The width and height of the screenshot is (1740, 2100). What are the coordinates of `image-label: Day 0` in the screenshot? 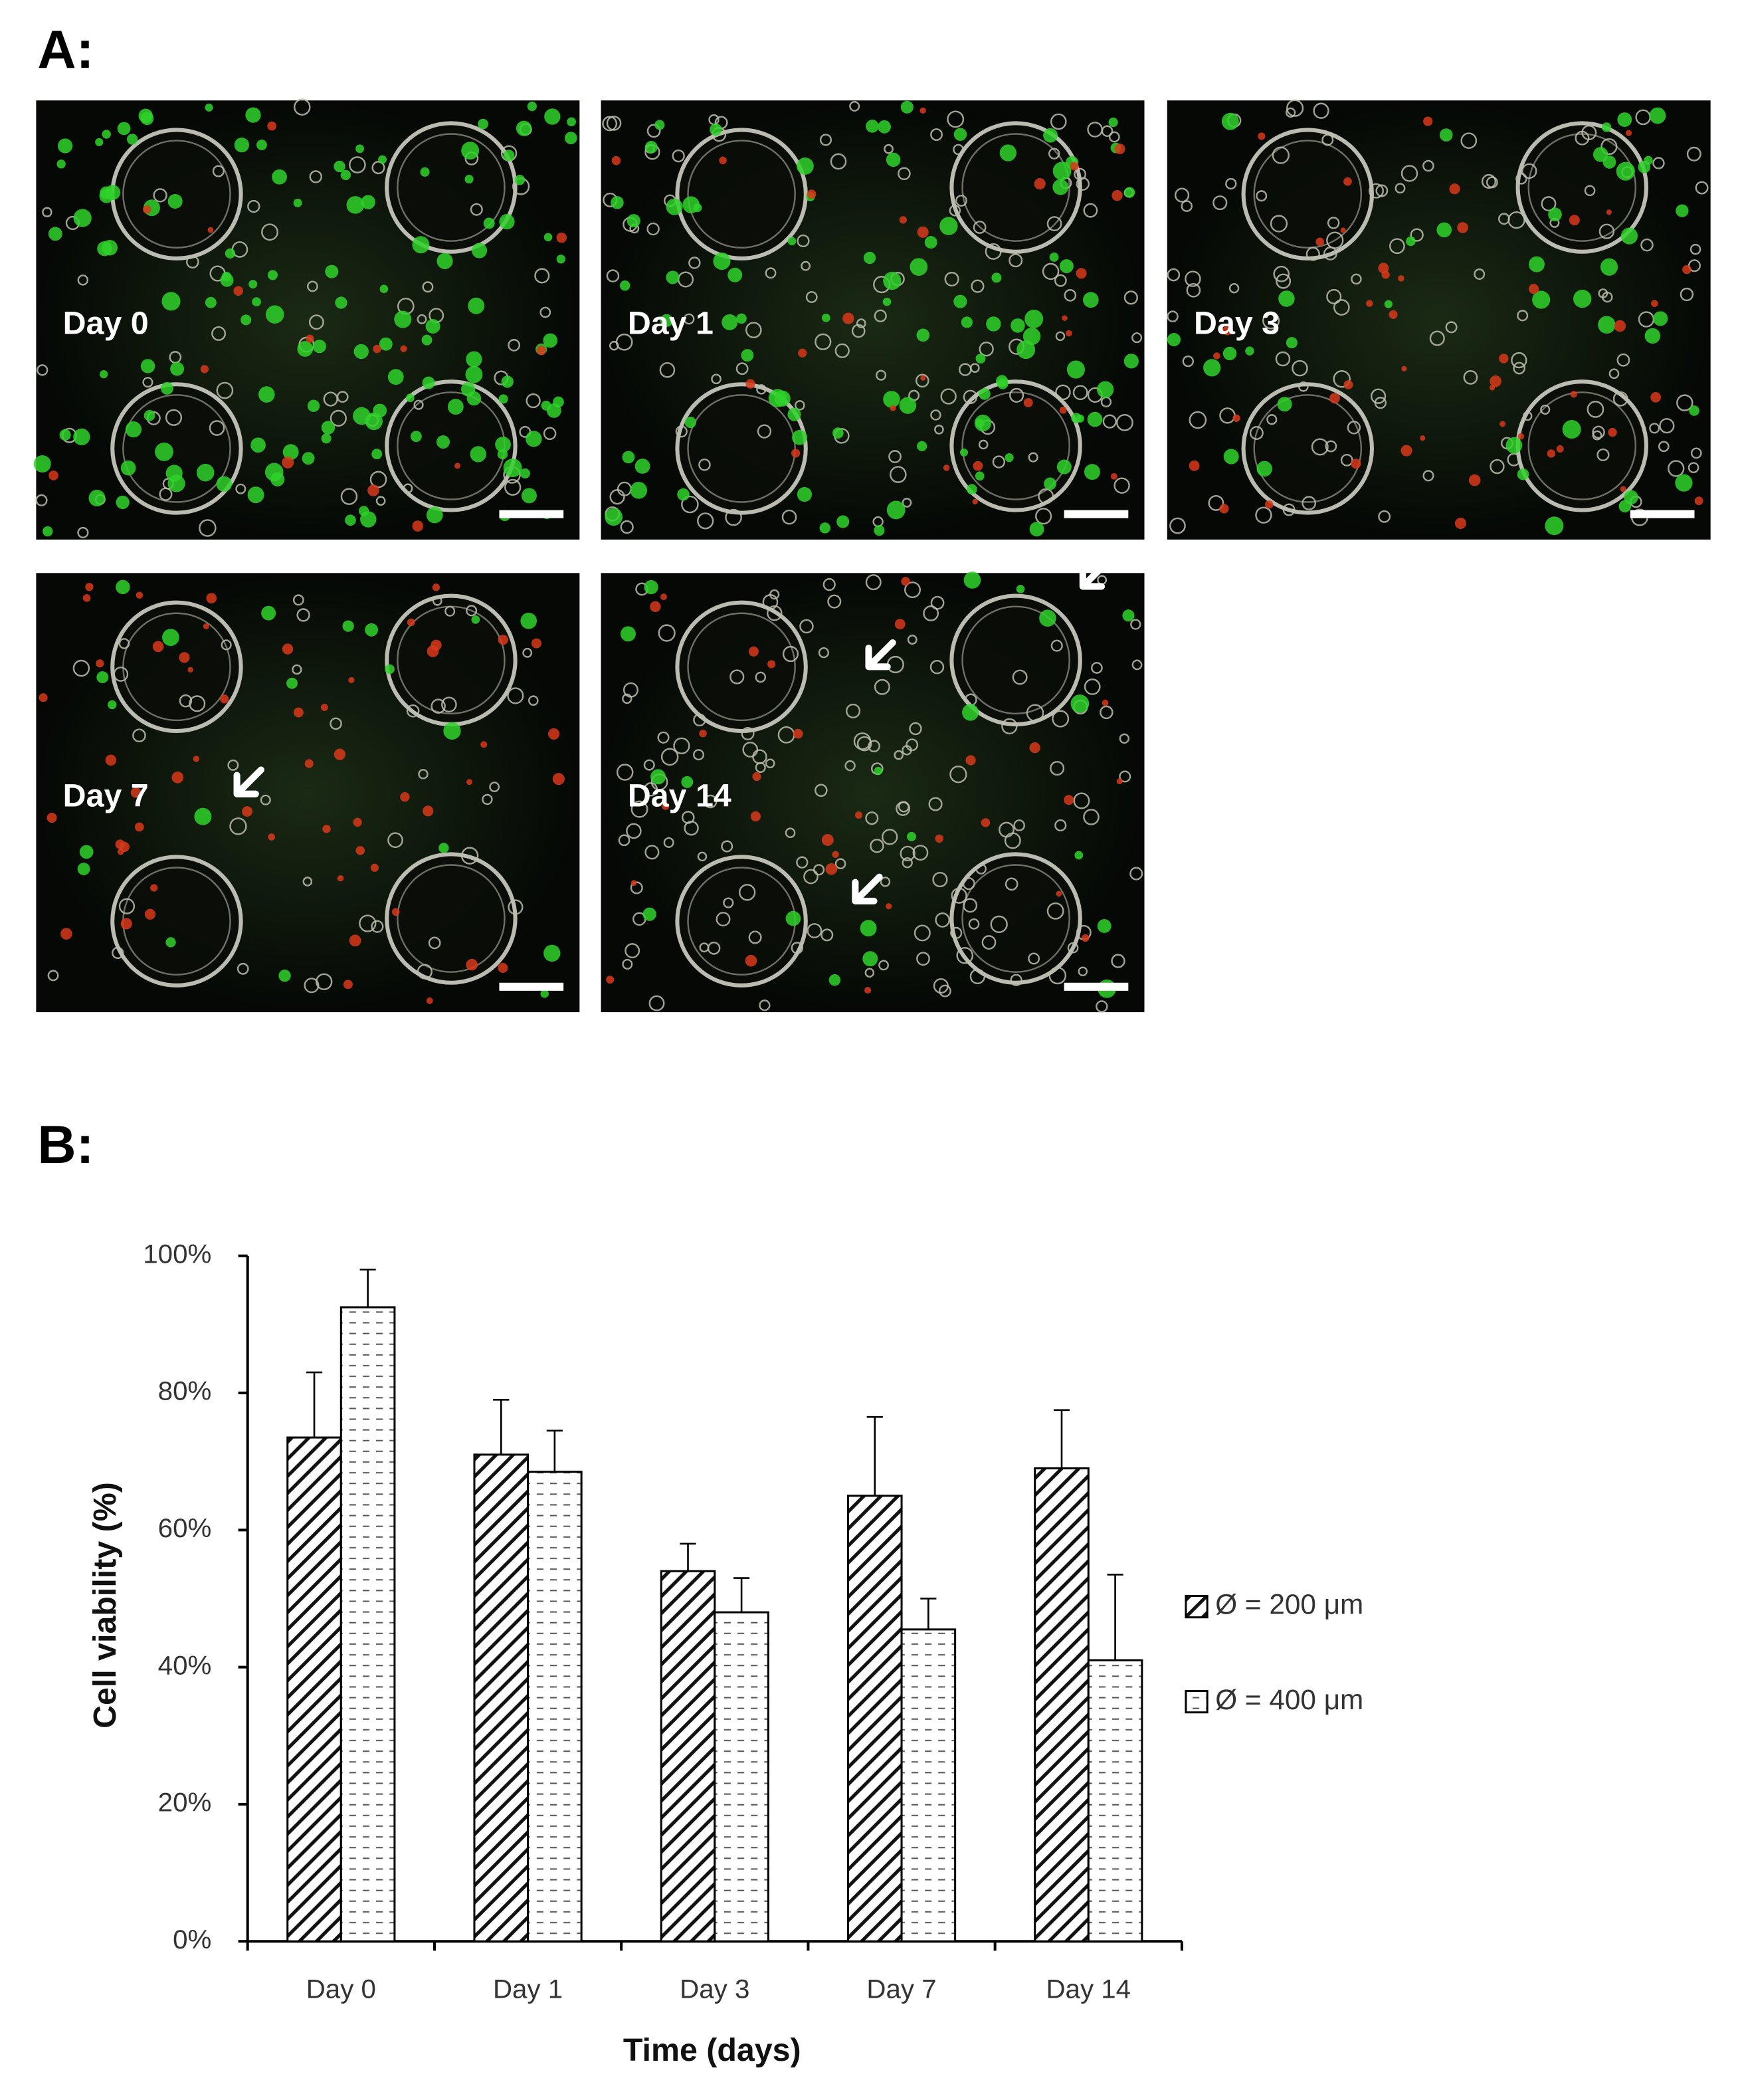 It's located at (106, 323).